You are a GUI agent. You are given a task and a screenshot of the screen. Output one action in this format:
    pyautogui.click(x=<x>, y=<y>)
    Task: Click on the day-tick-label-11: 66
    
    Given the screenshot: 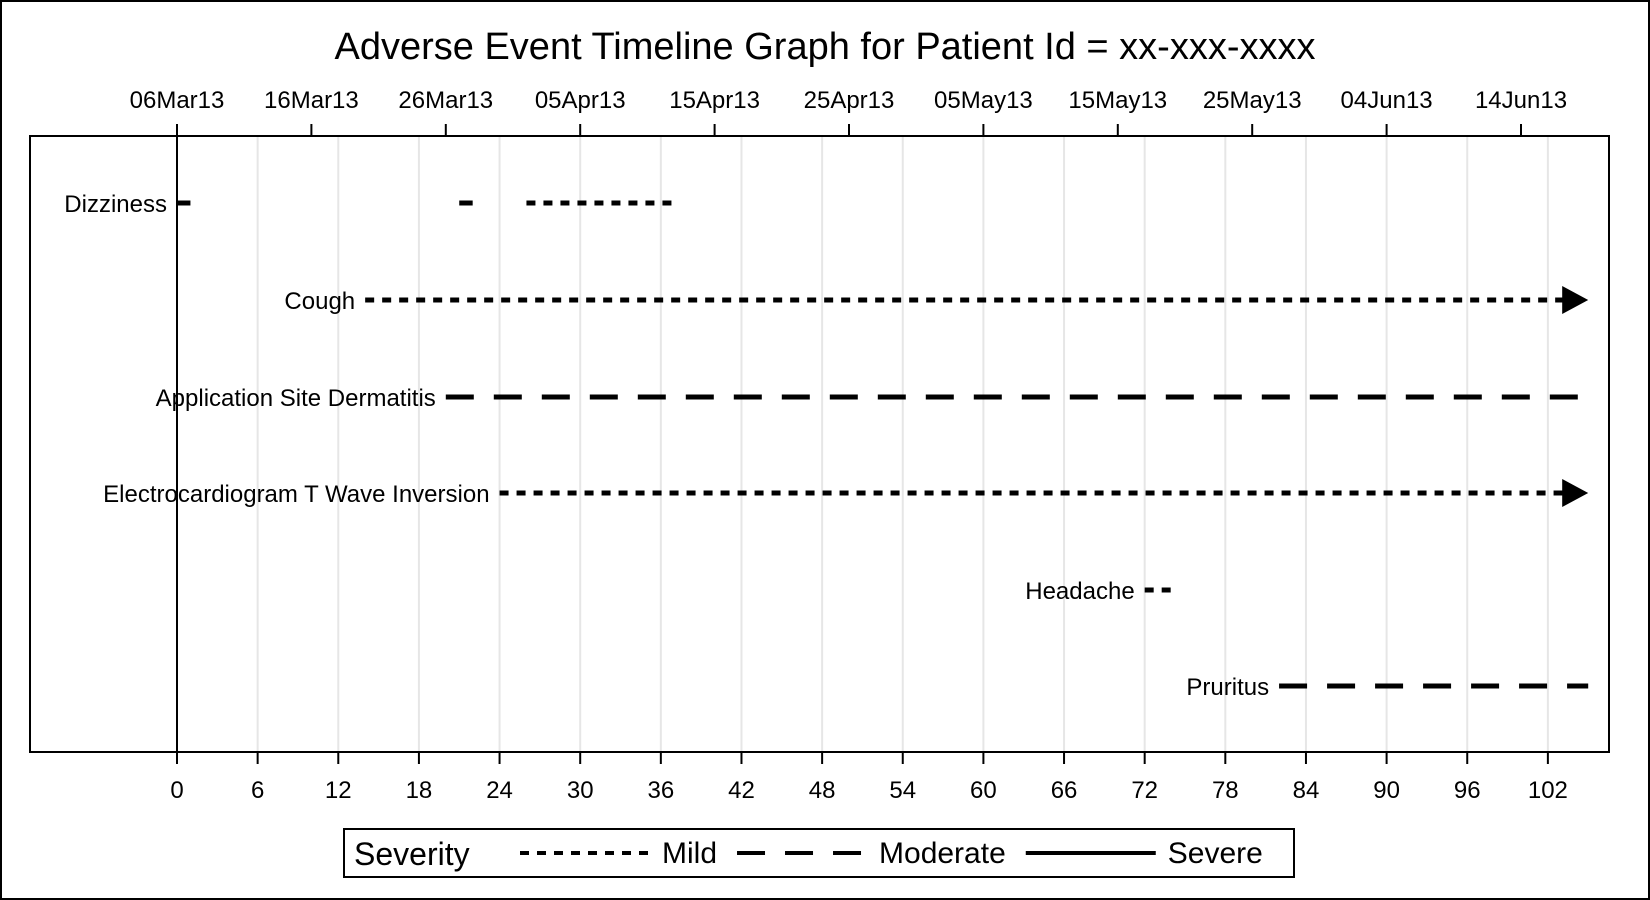 What is the action you would take?
    pyautogui.click(x=1064, y=790)
    